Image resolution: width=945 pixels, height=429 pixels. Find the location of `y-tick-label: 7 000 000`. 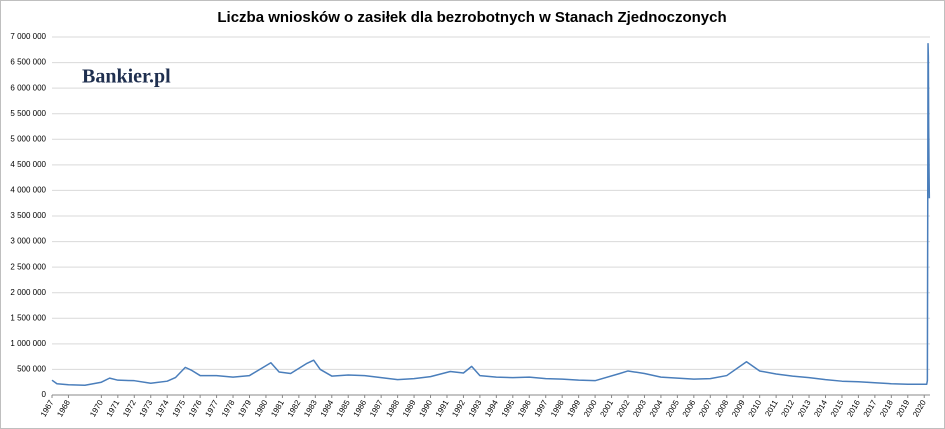

y-tick-label: 7 000 000 is located at coordinates (28, 36).